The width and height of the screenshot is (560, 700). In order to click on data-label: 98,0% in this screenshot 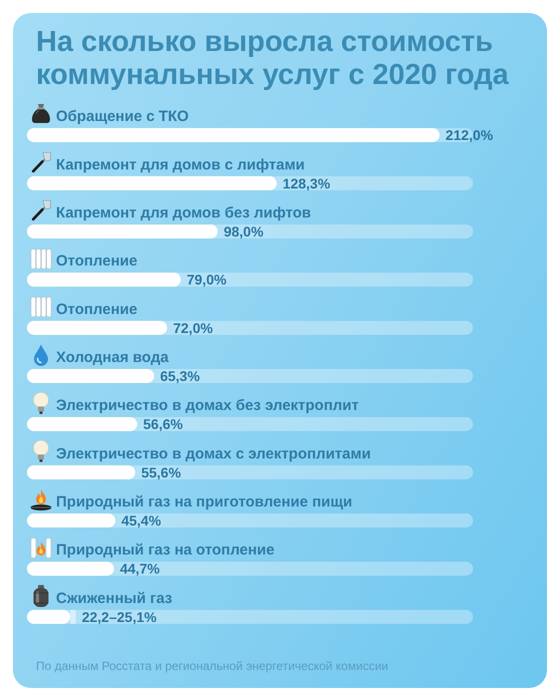, I will do `click(244, 231)`.